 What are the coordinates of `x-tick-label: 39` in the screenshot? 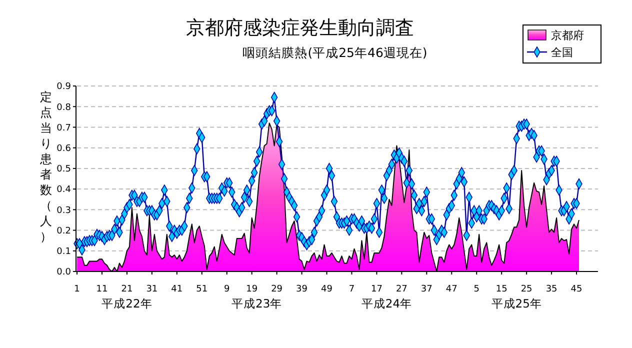 It's located at (302, 289).